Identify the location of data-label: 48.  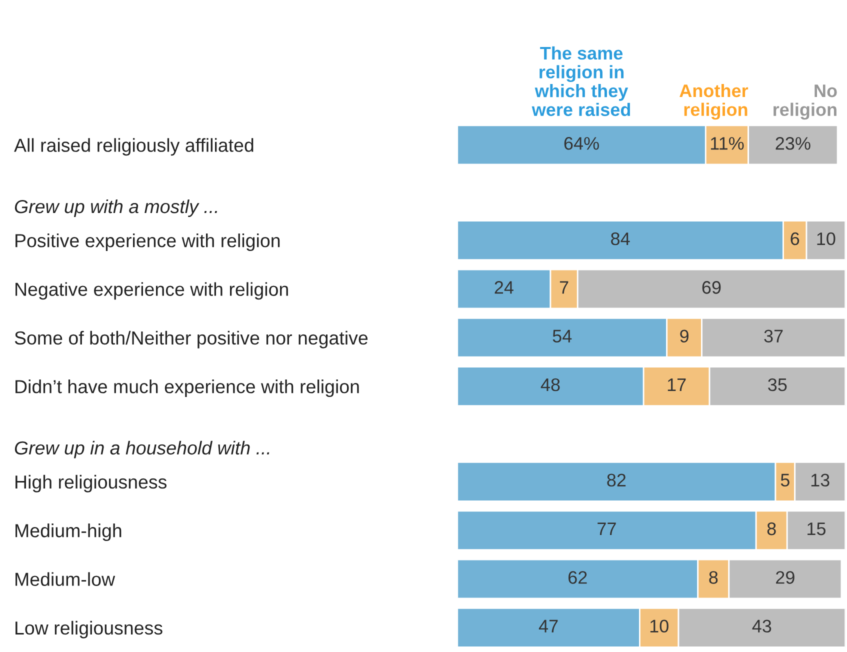
(550, 385).